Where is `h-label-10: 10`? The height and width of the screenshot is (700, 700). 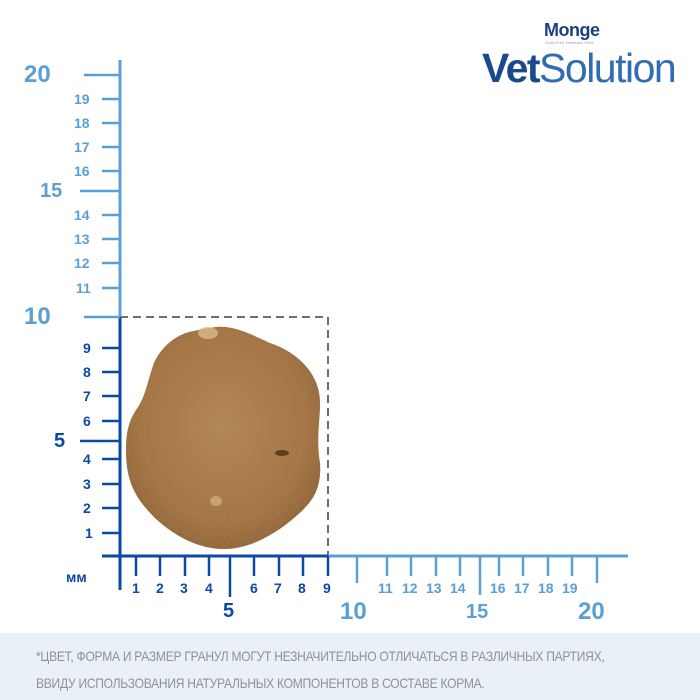 h-label-10: 10 is located at coordinates (353, 611).